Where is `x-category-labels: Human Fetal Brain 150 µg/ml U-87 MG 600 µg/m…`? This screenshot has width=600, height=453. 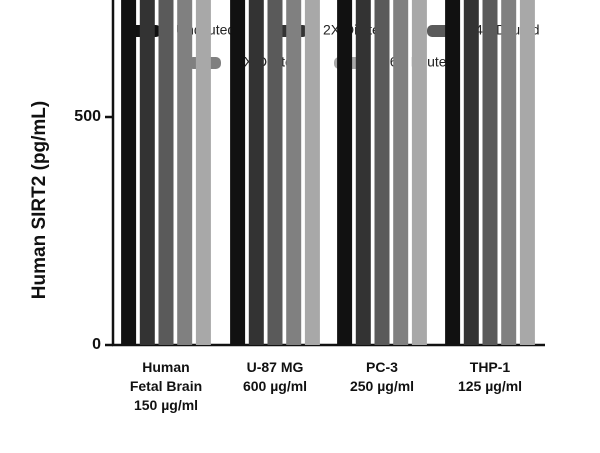
x-category-labels: Human Fetal Brain 150 µg/ml U-87 MG 600 µg/m… is located at coordinates (326, 386).